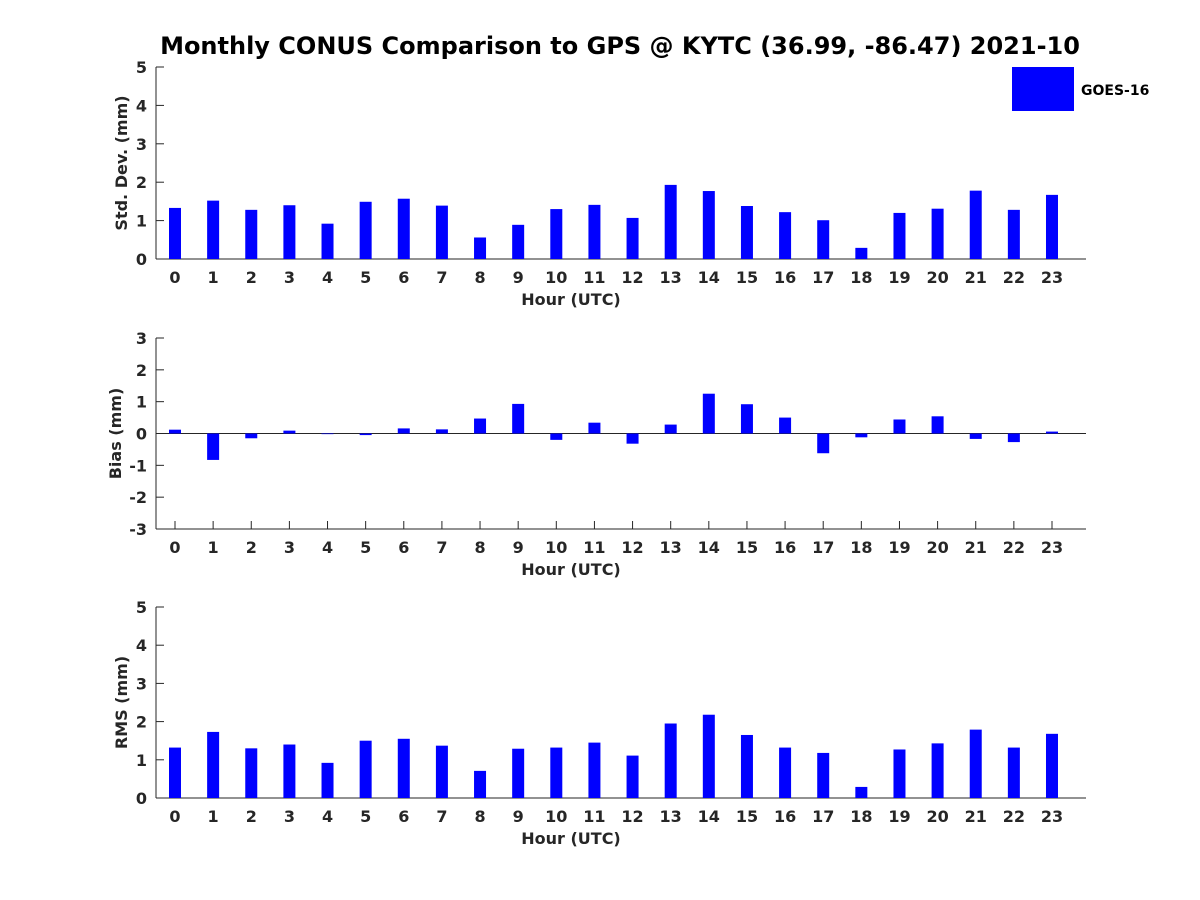 The height and width of the screenshot is (900, 1200). I want to click on rms-y-tick-label: 5, so click(141, 607).